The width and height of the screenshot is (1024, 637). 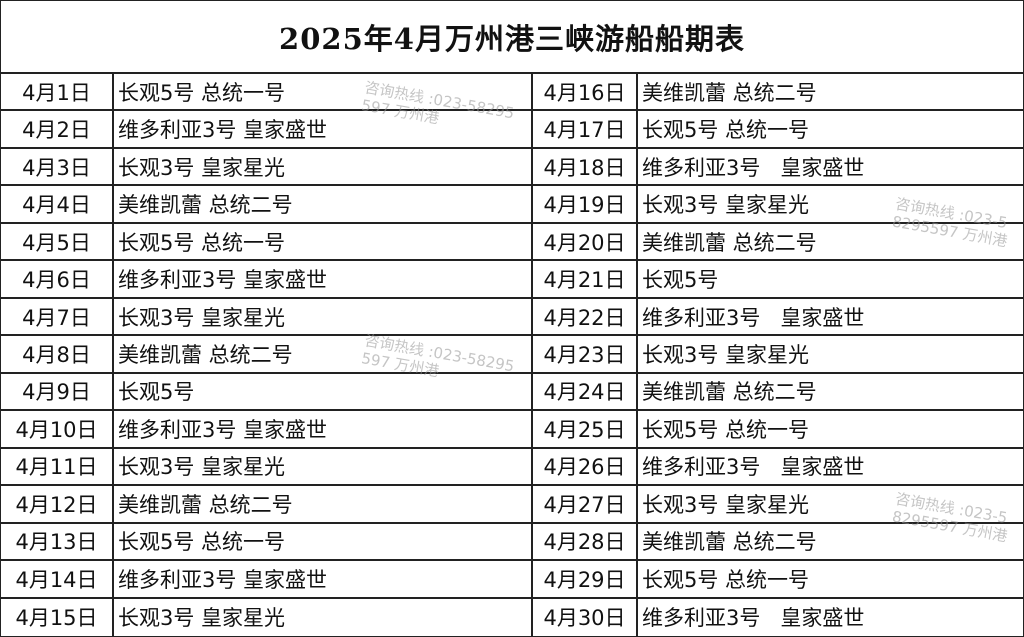 I want to click on right-date-cell: 4月22日, so click(x=585, y=317).